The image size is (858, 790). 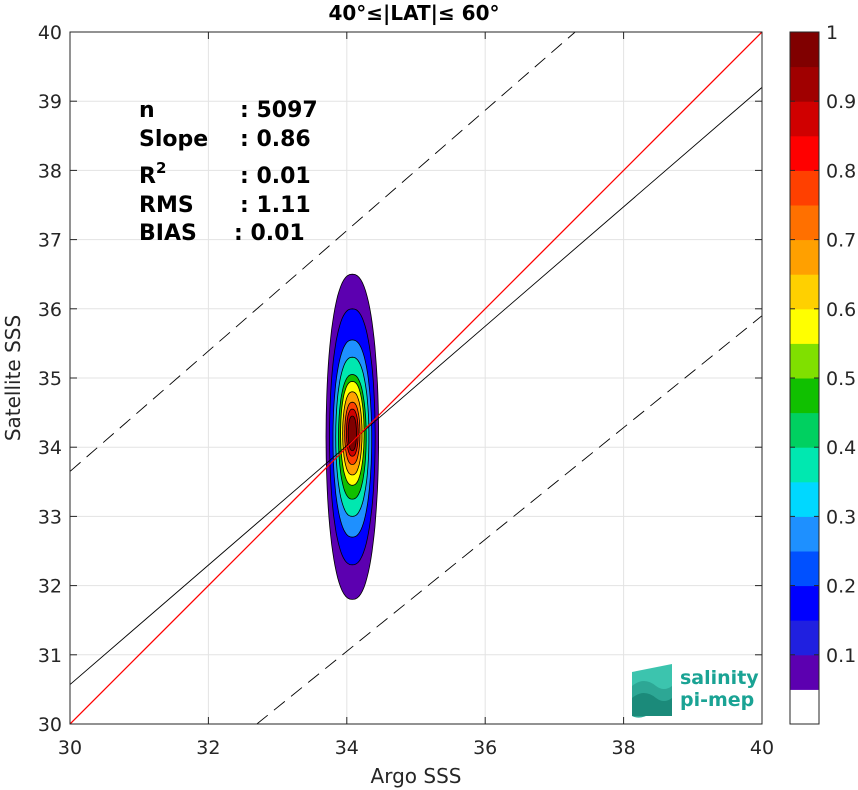 I want to click on y-tick-label: 36, so click(x=50, y=310).